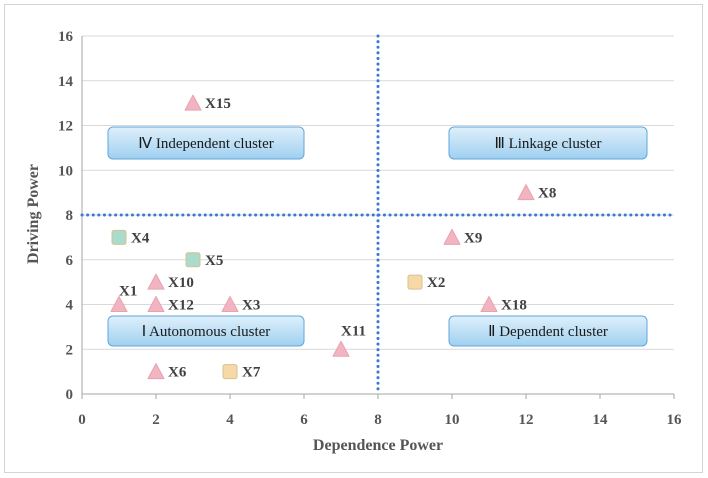  I want to click on x-tick-label: 6, so click(304, 420).